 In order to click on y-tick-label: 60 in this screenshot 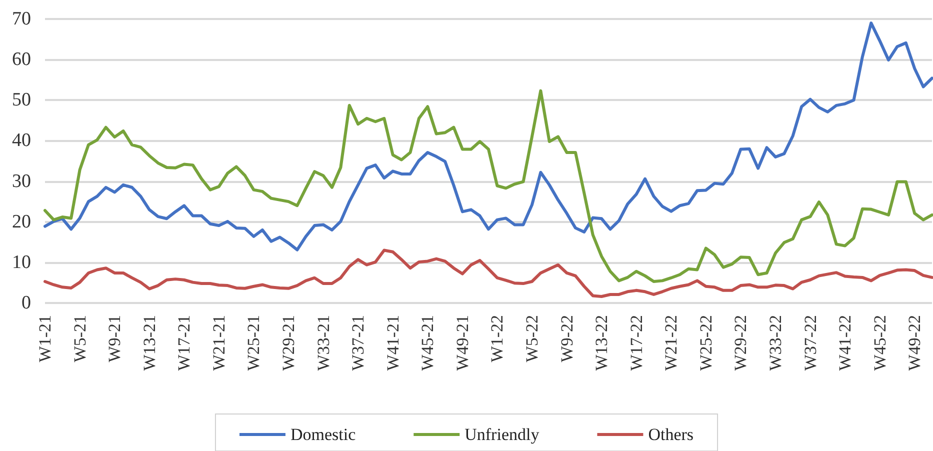, I will do `click(21, 59)`.